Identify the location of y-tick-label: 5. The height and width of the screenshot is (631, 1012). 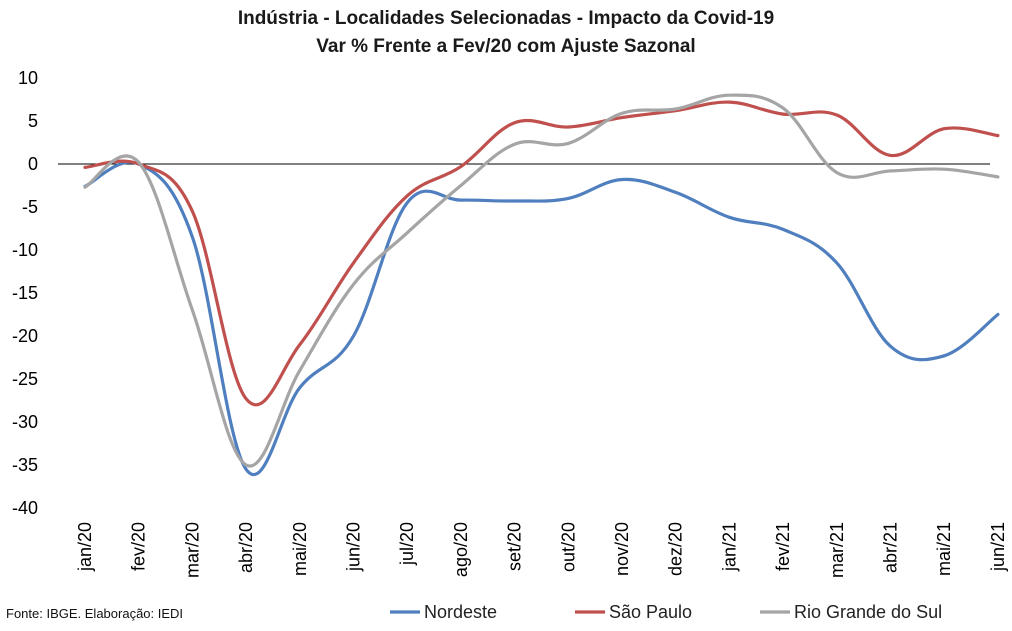
(33, 121).